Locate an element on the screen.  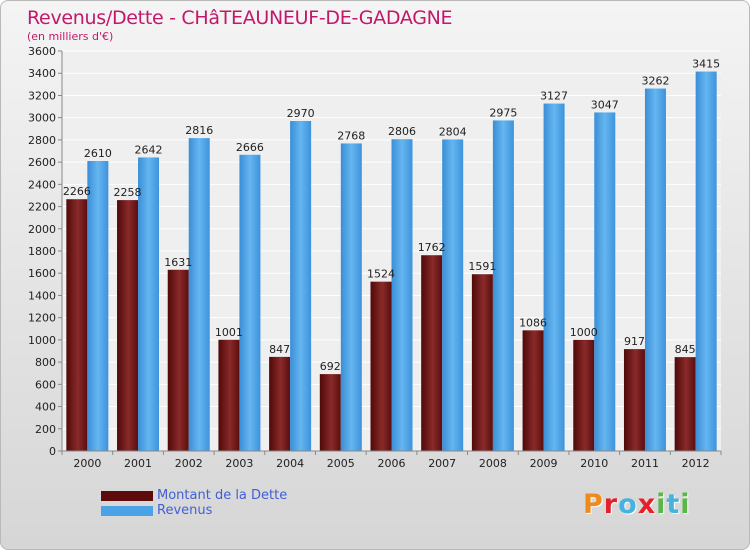
legend-swatch-revenue is located at coordinates (127, 511).